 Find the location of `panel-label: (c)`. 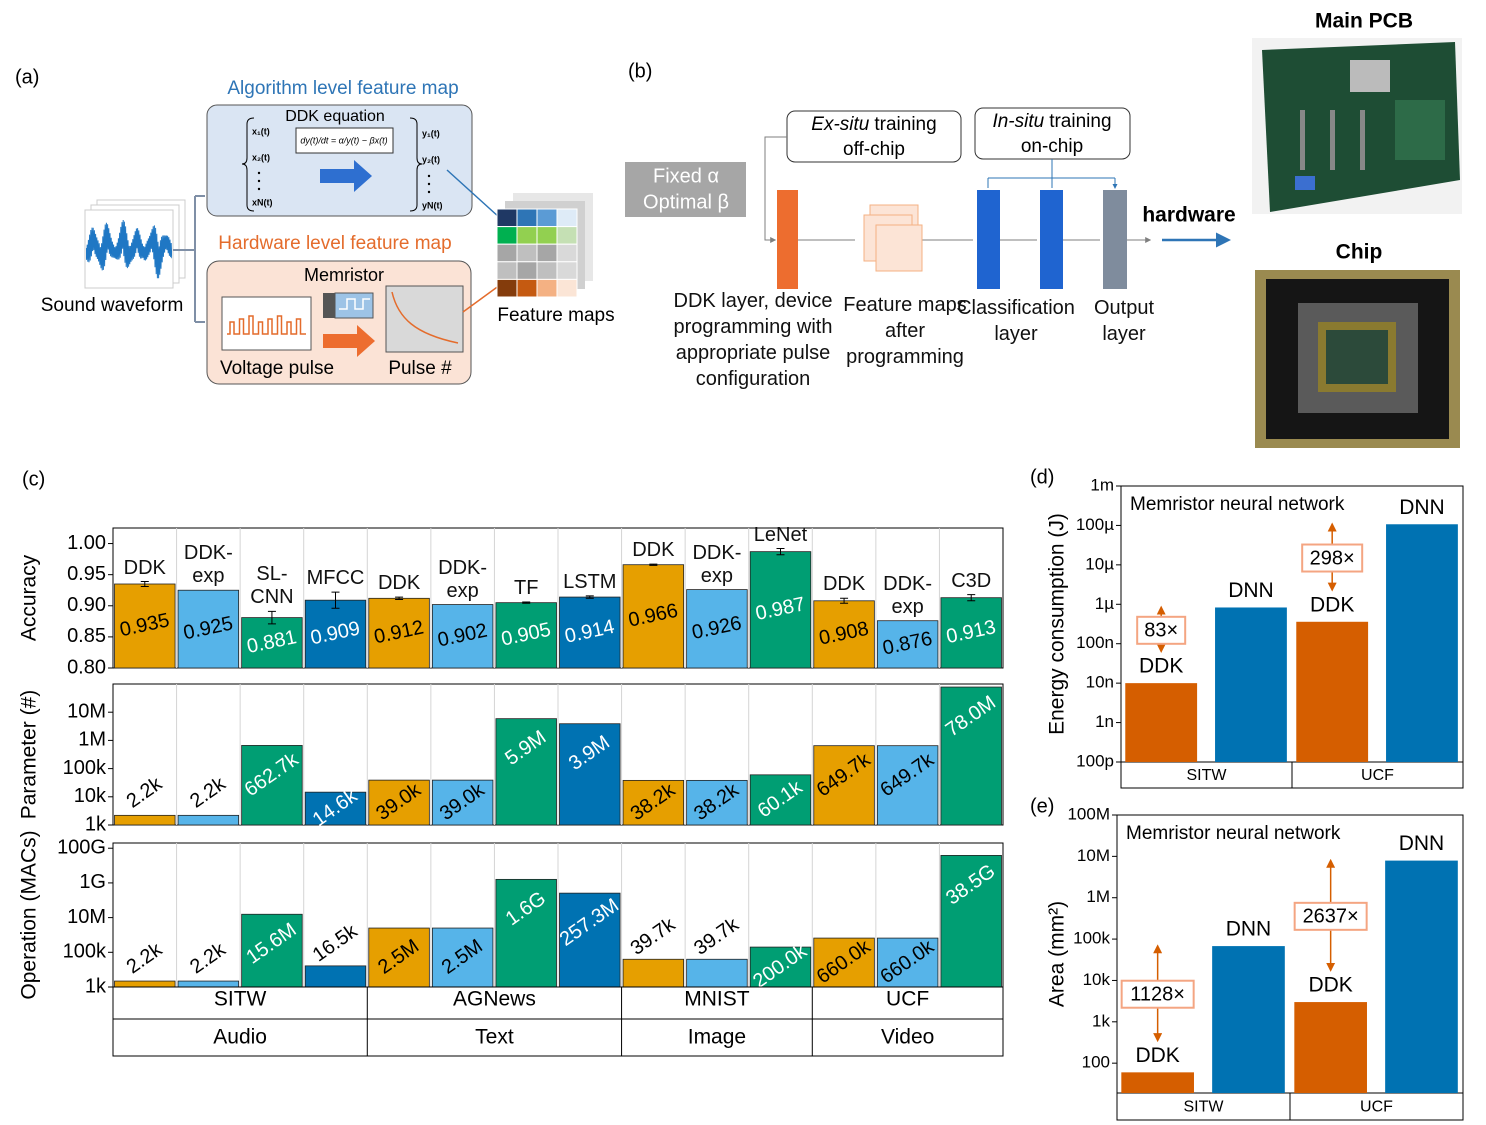

panel-label: (c) is located at coordinates (33, 479).